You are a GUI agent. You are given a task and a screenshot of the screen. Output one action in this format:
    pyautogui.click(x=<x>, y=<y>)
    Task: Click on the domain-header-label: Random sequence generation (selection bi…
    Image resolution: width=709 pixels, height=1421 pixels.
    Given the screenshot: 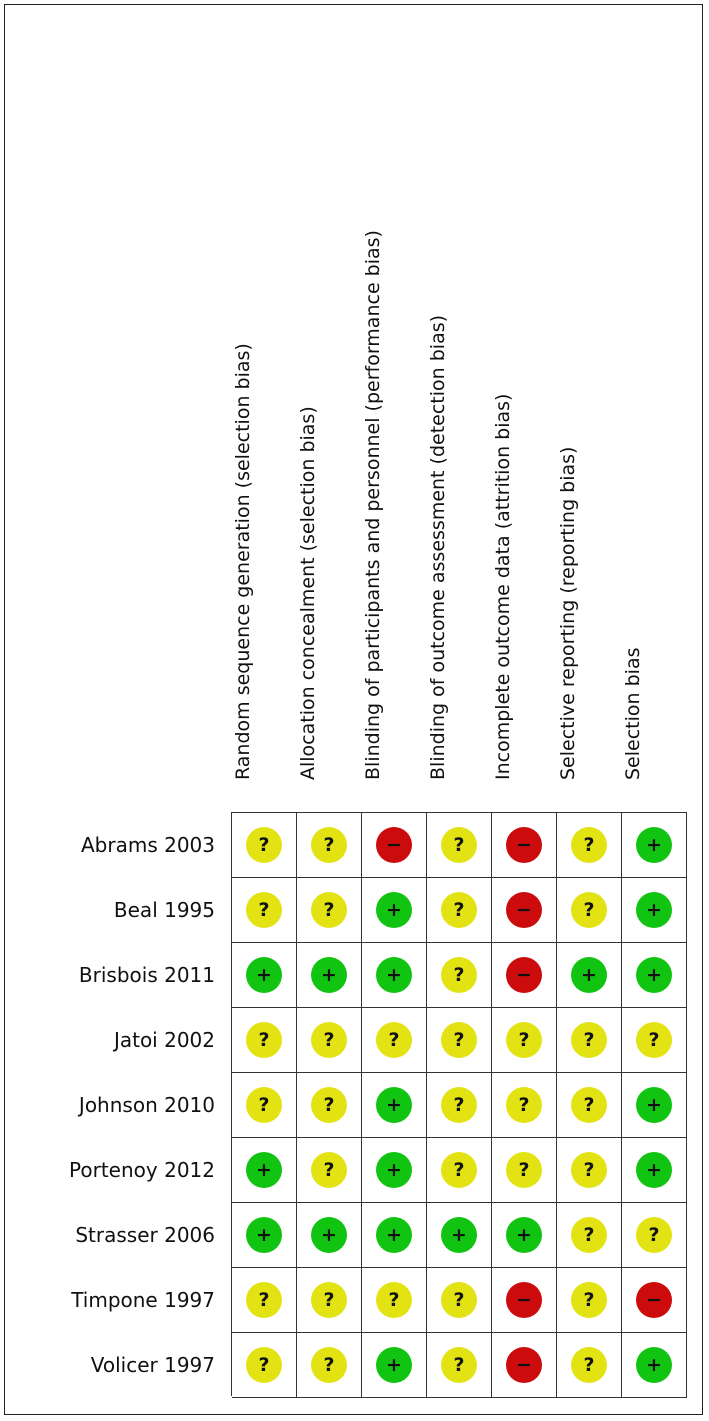 What is the action you would take?
    pyautogui.click(x=242, y=561)
    